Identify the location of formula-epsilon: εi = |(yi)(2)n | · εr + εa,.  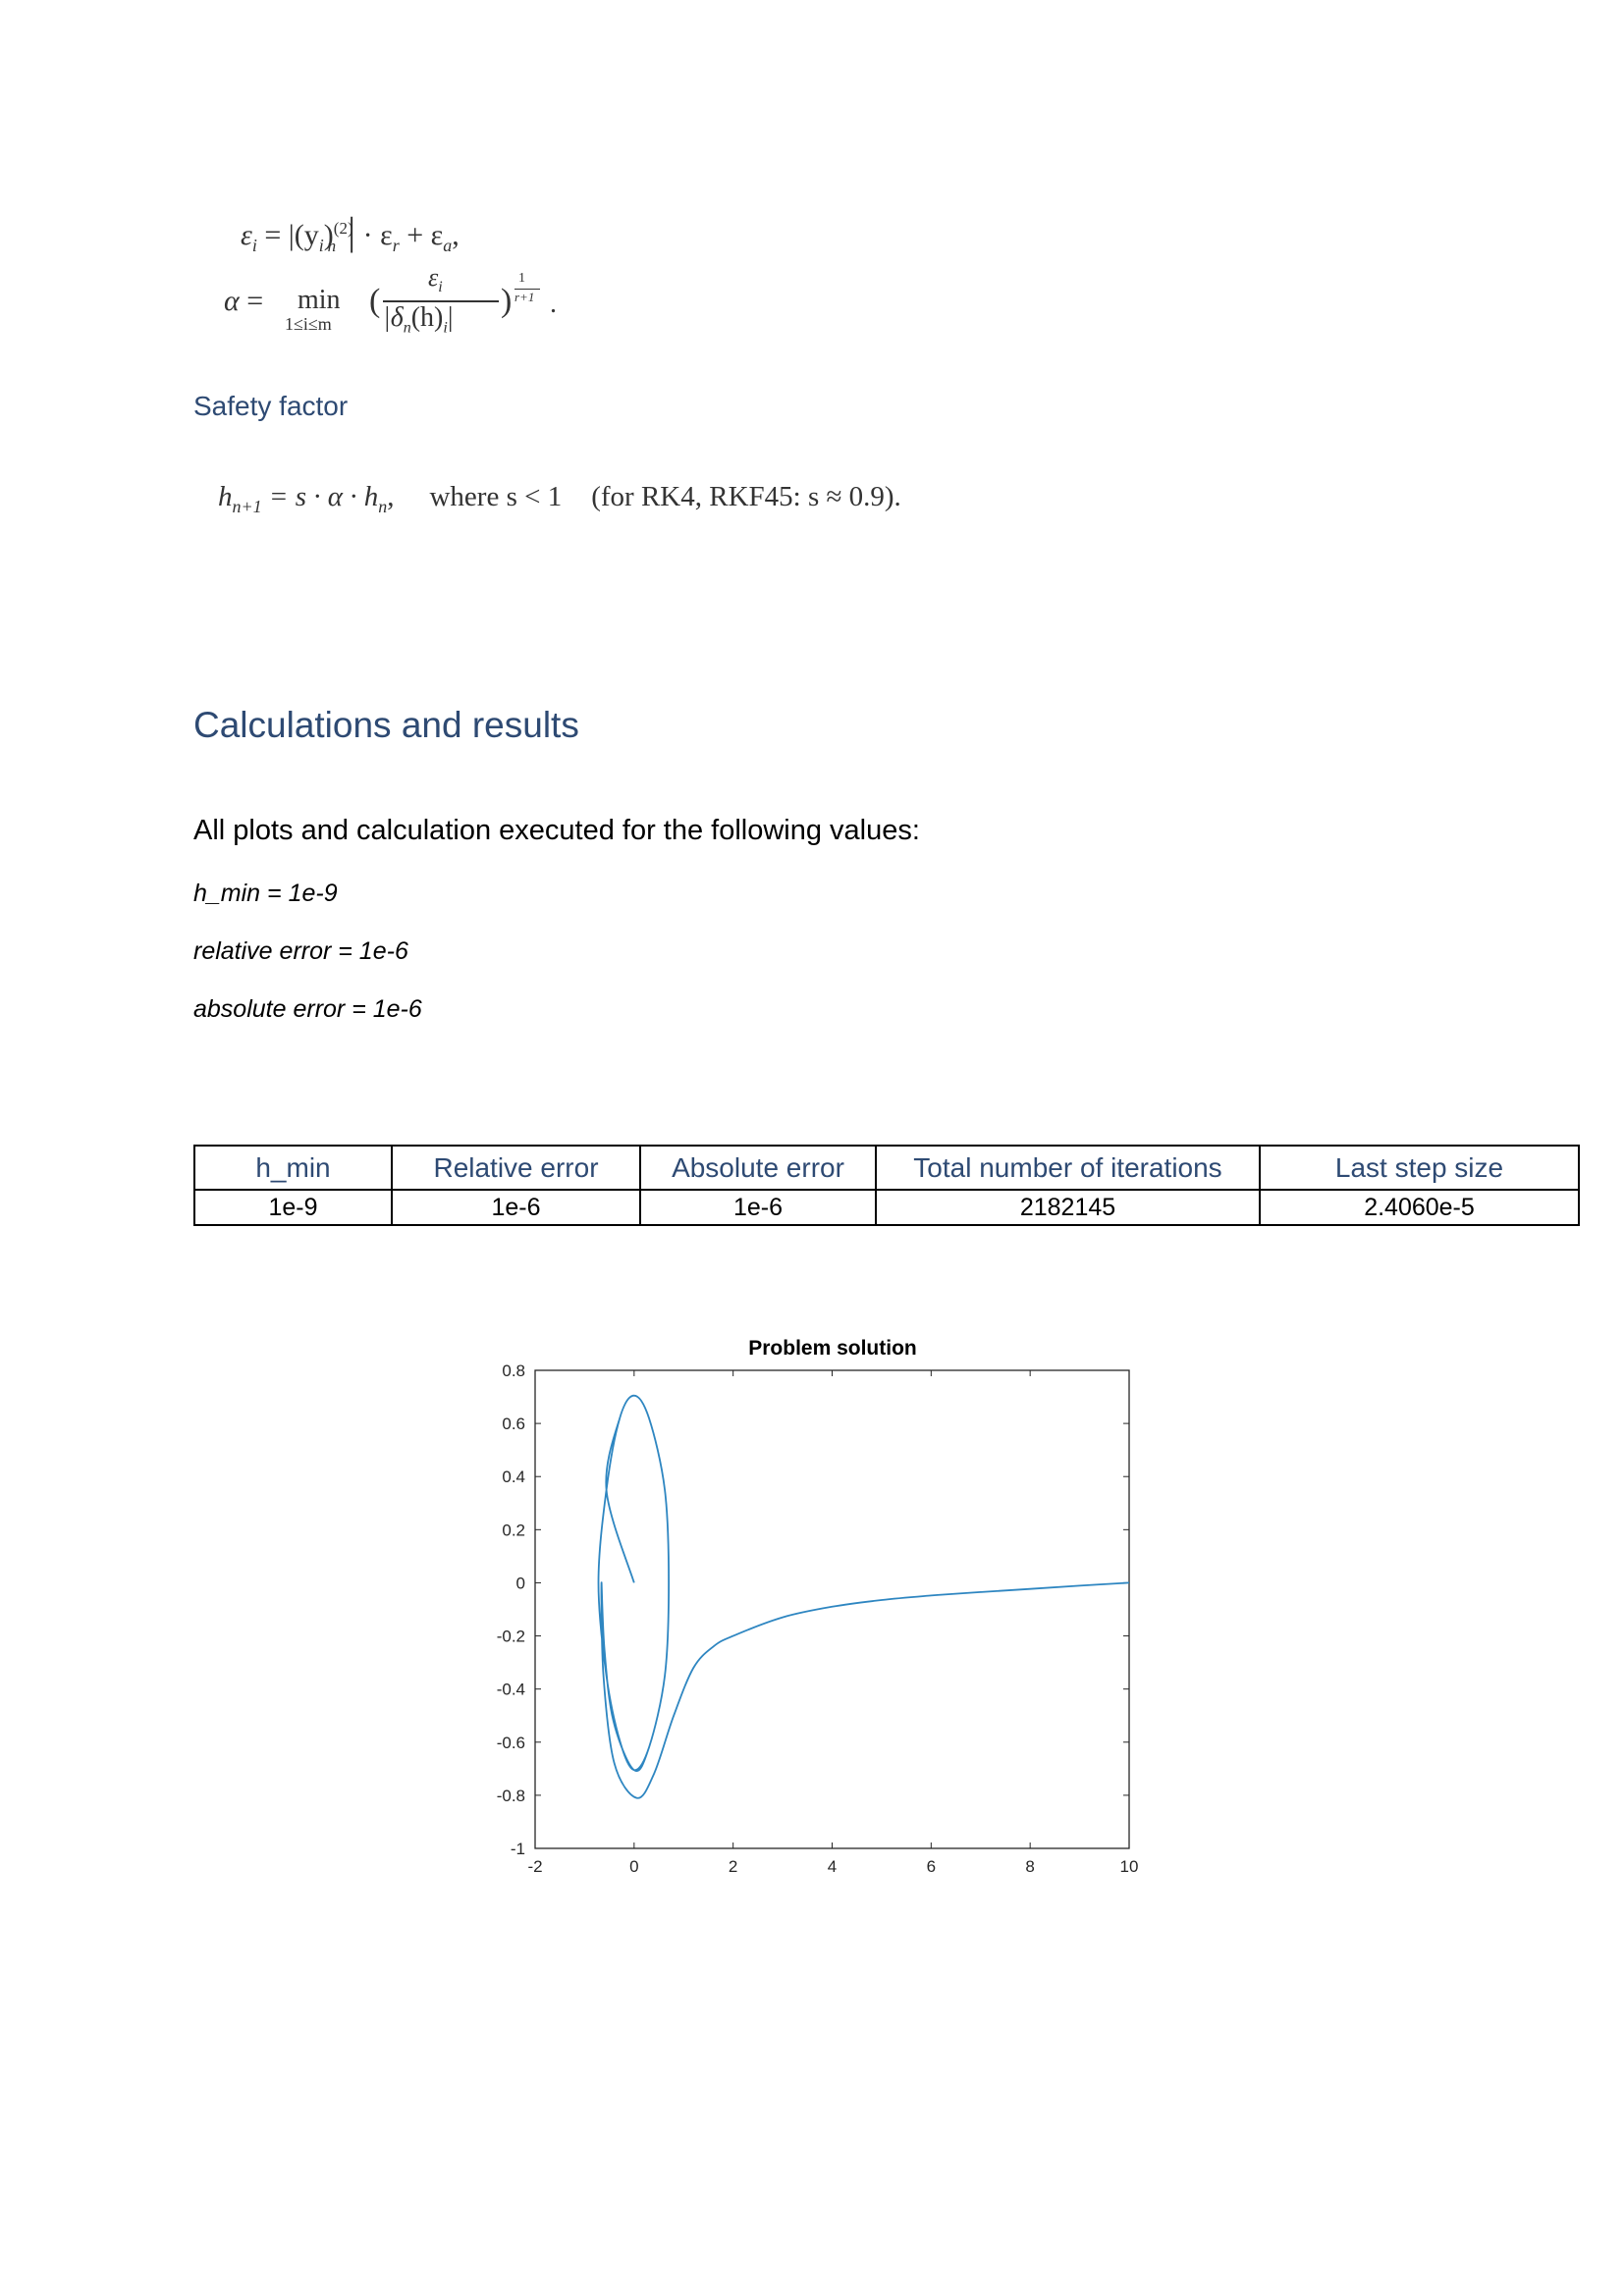
(350, 232).